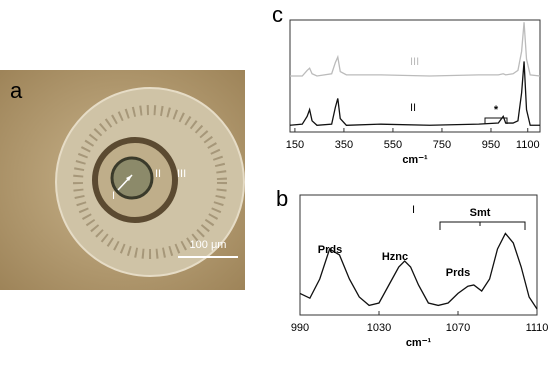 This screenshot has height=368, width=550. I want to click on ring-texture, so click(150, 182).